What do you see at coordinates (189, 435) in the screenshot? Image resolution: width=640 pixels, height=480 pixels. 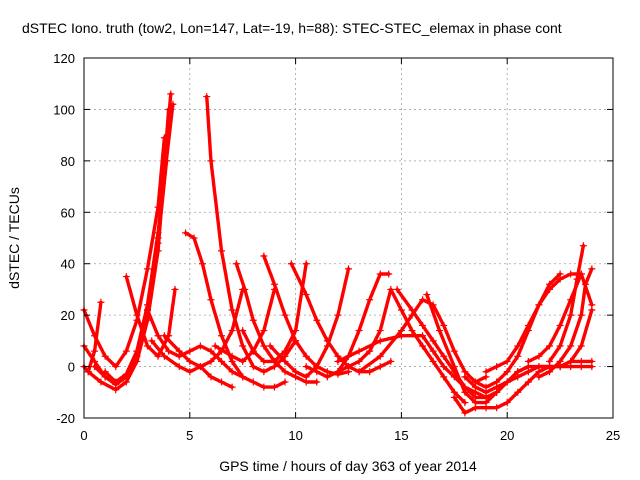 I see `x-tick-label: 5` at bounding box center [189, 435].